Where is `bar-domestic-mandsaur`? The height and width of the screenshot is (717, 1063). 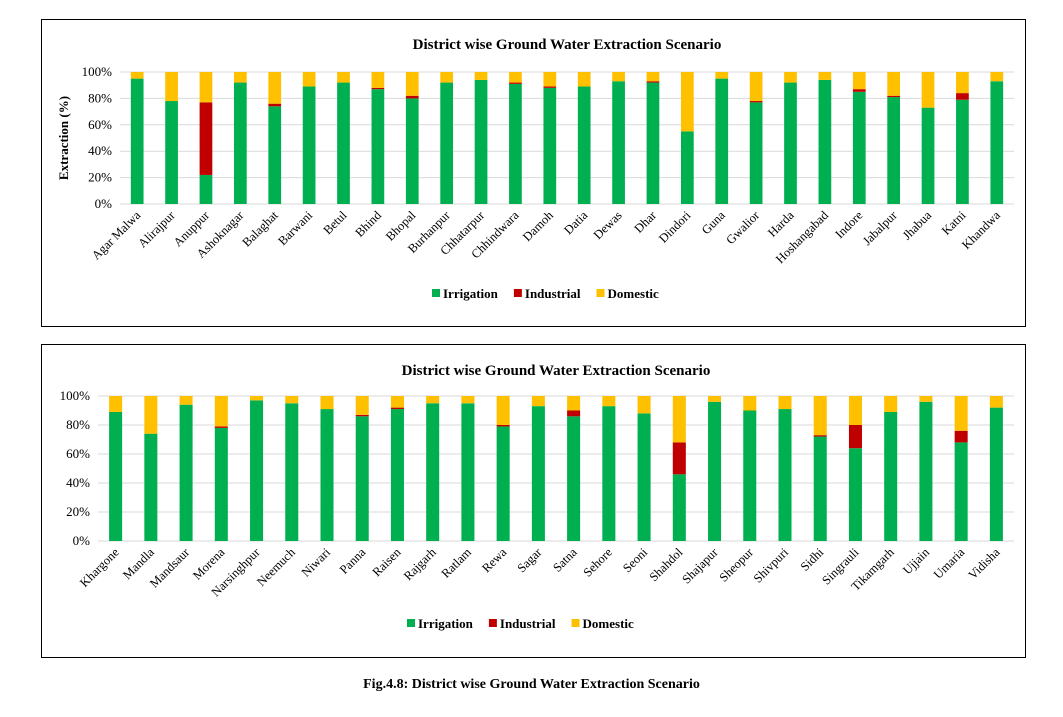
bar-domestic-mandsaur is located at coordinates (186, 400).